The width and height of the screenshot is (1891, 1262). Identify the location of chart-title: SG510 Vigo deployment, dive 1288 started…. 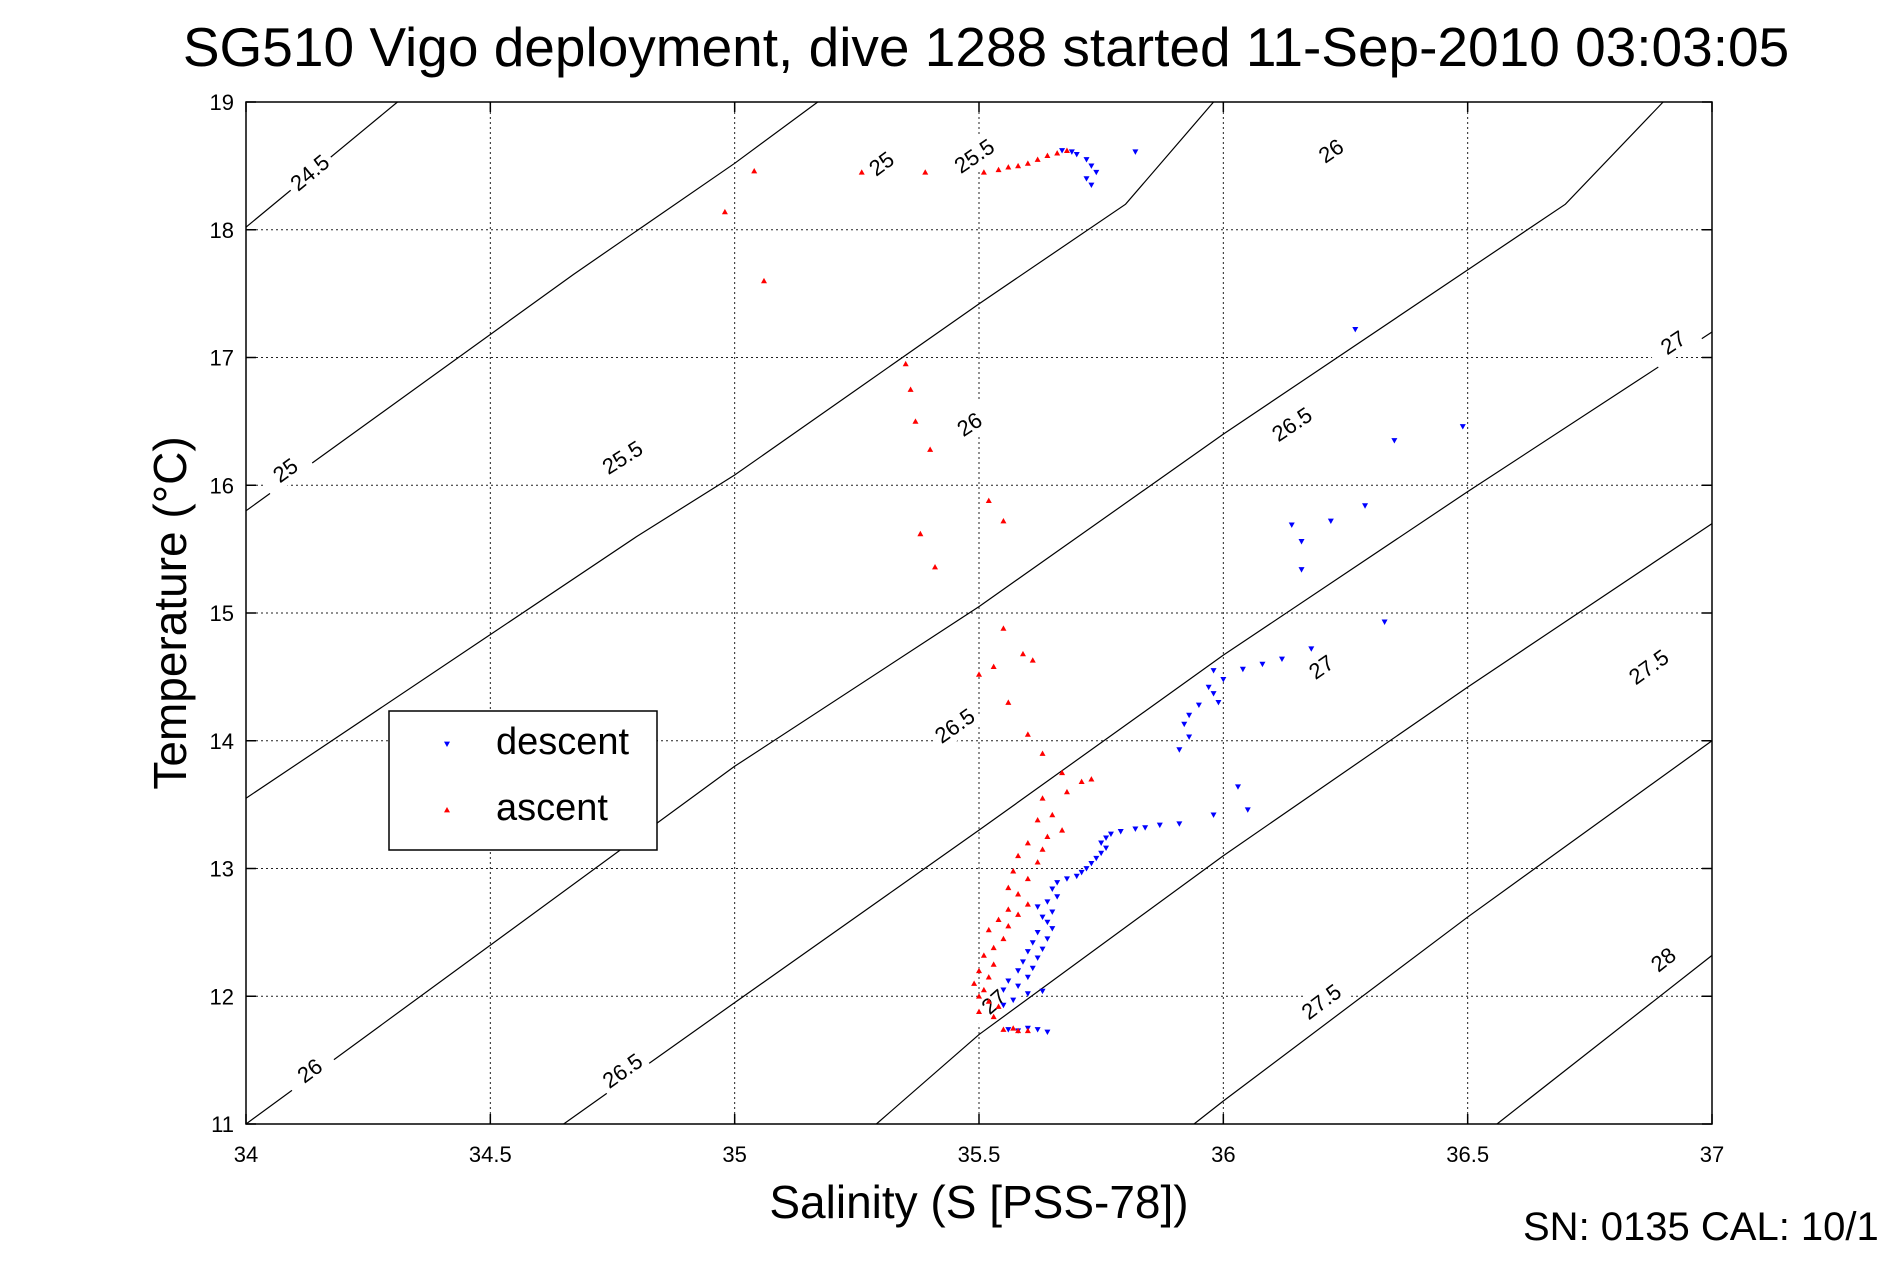
(986, 47).